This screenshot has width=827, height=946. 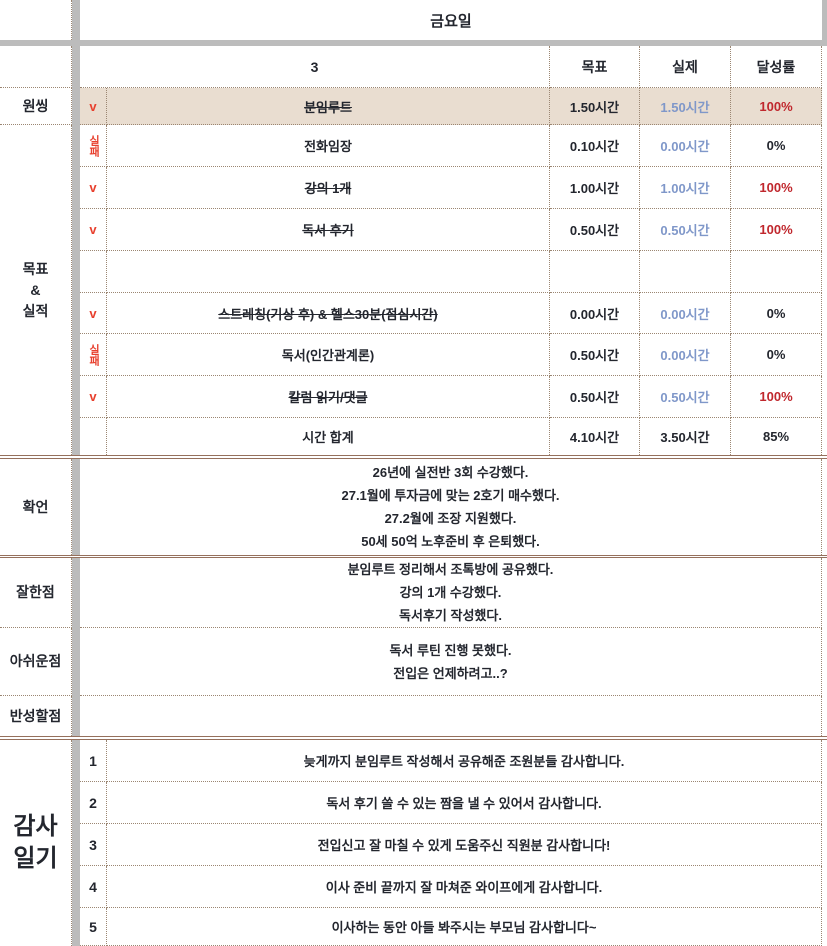 I want to click on sidebar-label-reflection: 반성할점, so click(x=36, y=716).